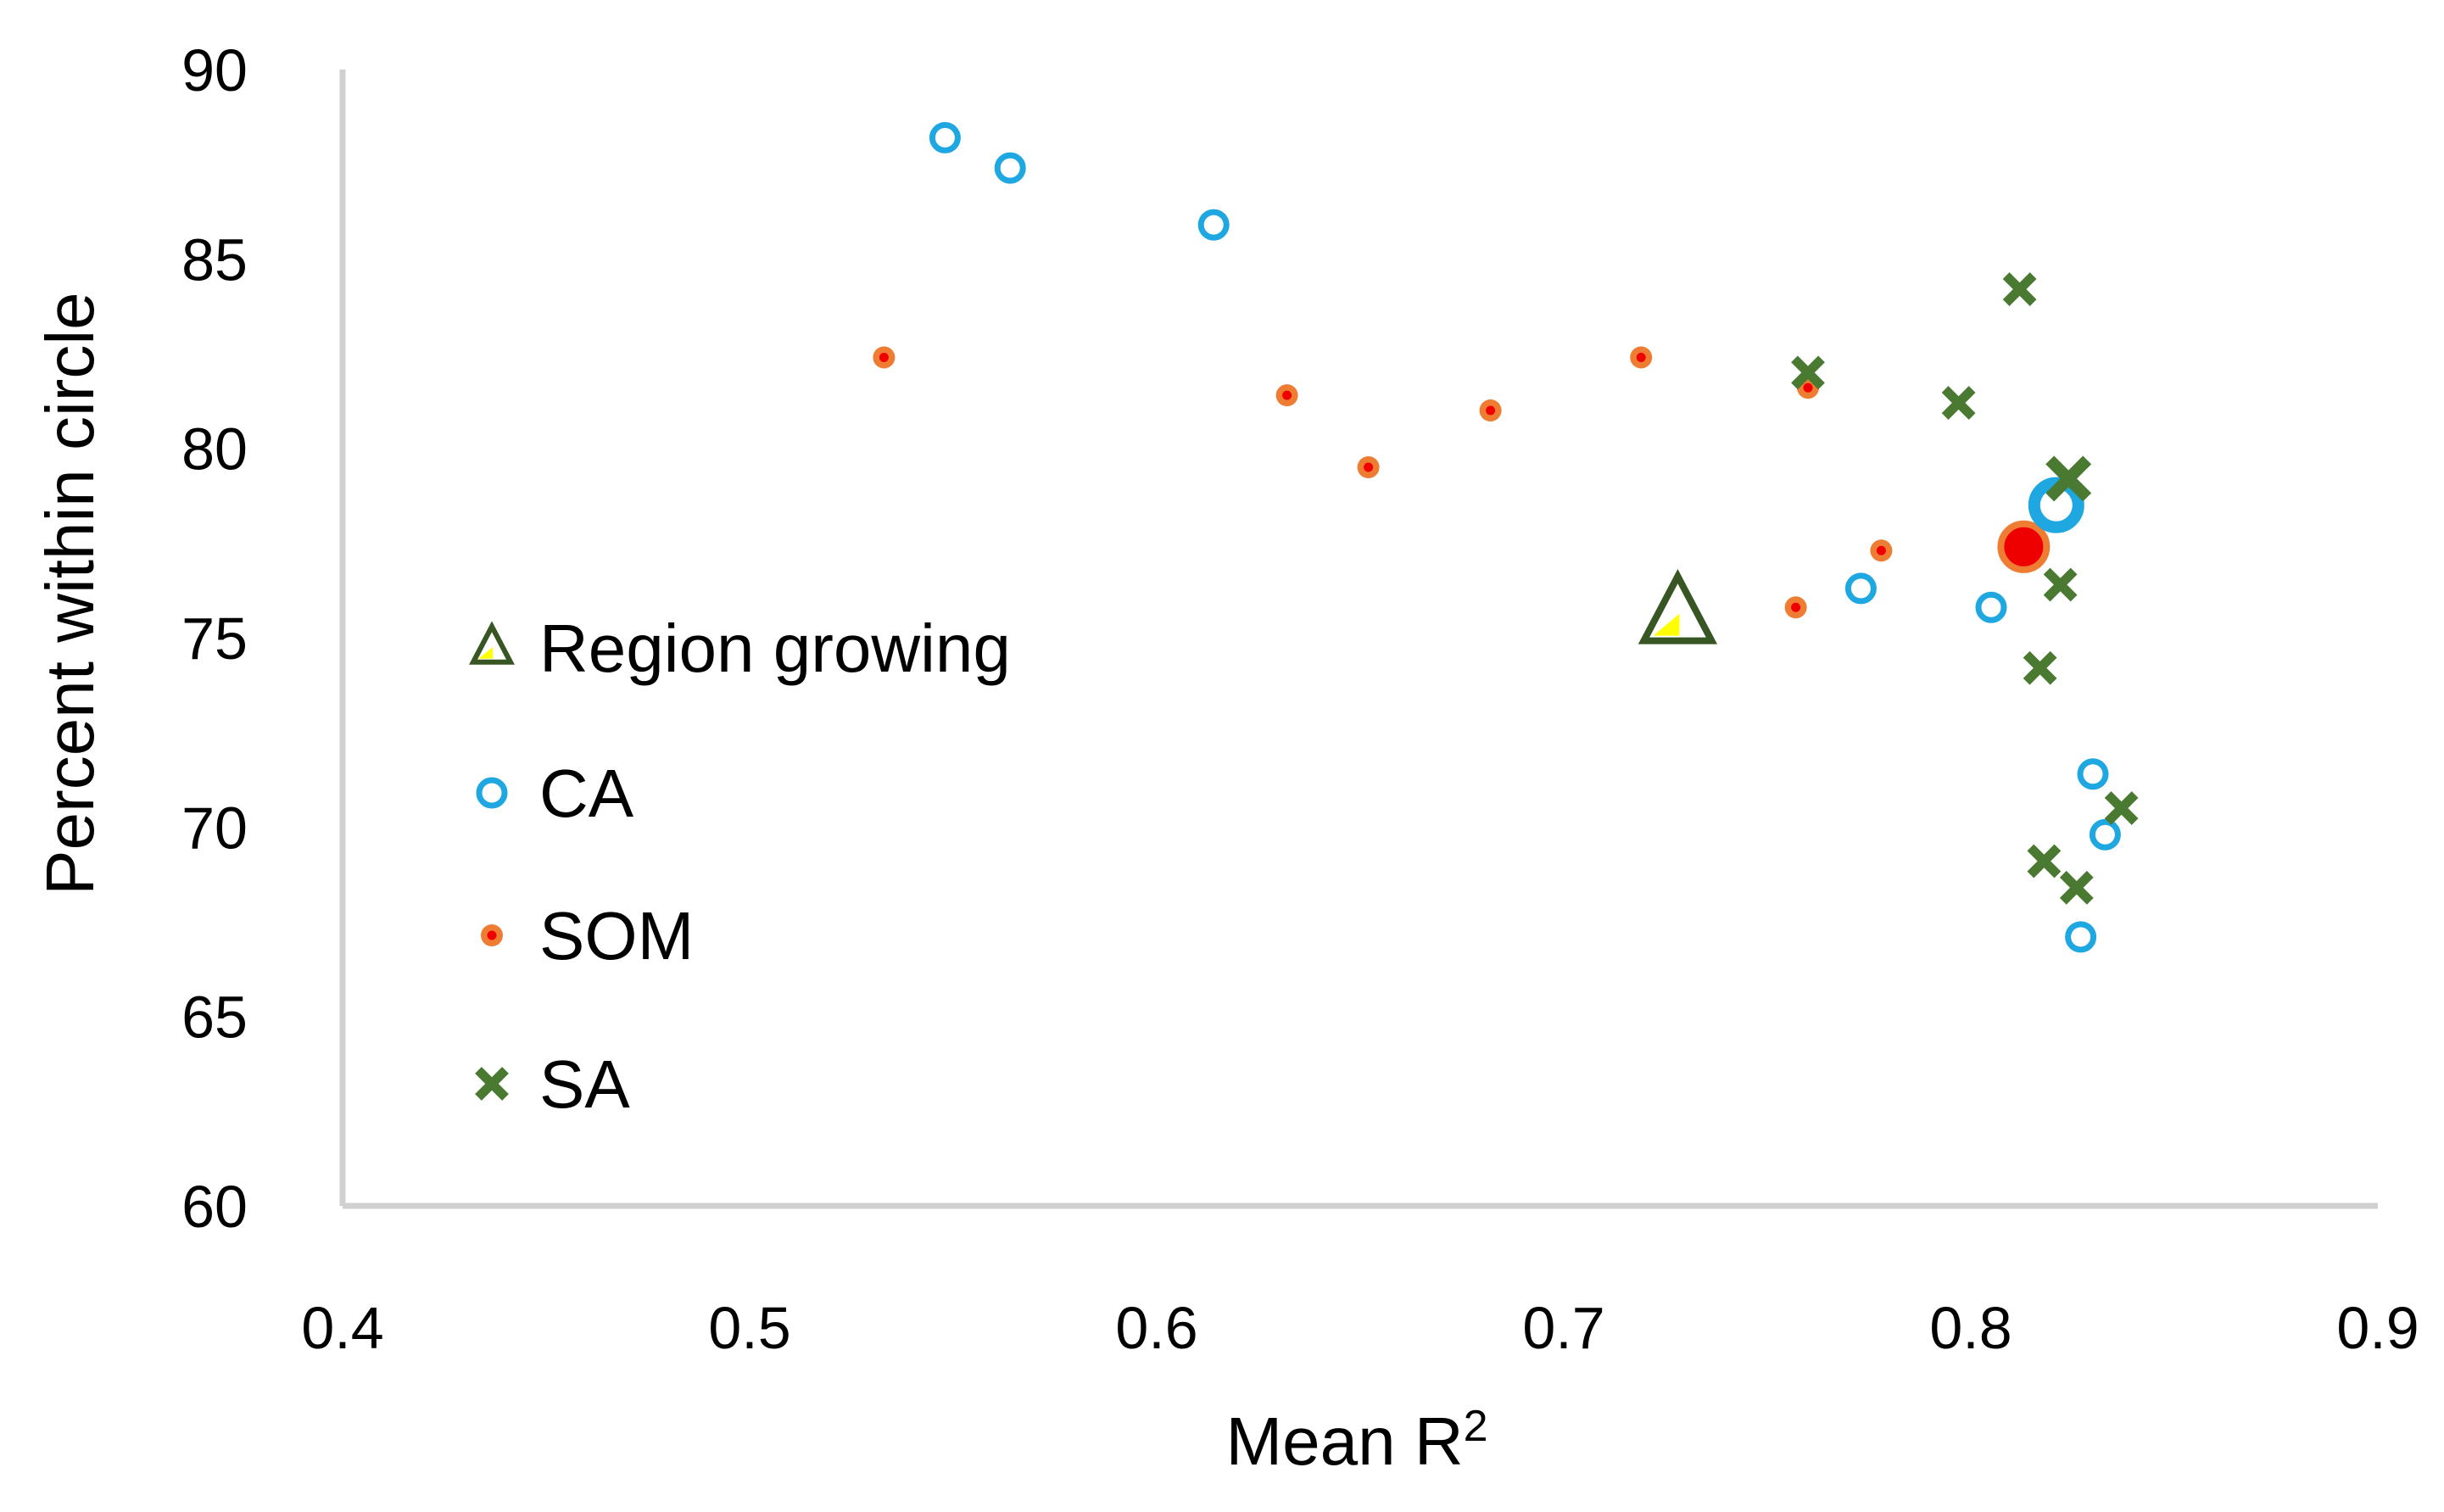  I want to click on x-tick-label: 0.4, so click(342, 1328).